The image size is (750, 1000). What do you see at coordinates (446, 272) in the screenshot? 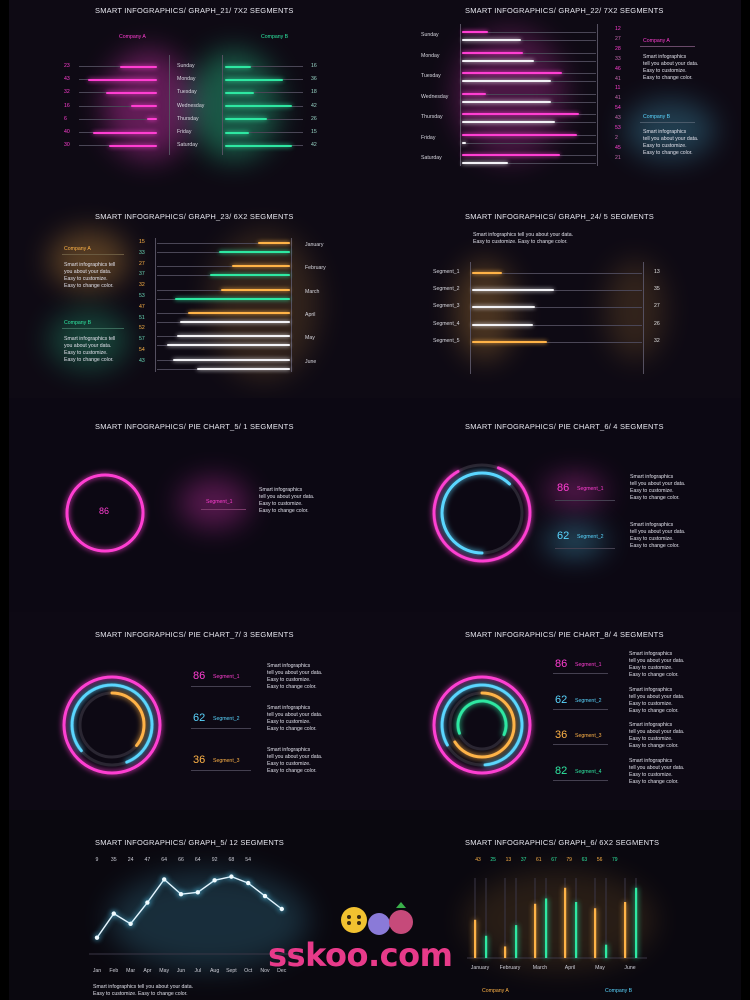
I see `graph24-segment-label: Segment_1` at bounding box center [446, 272].